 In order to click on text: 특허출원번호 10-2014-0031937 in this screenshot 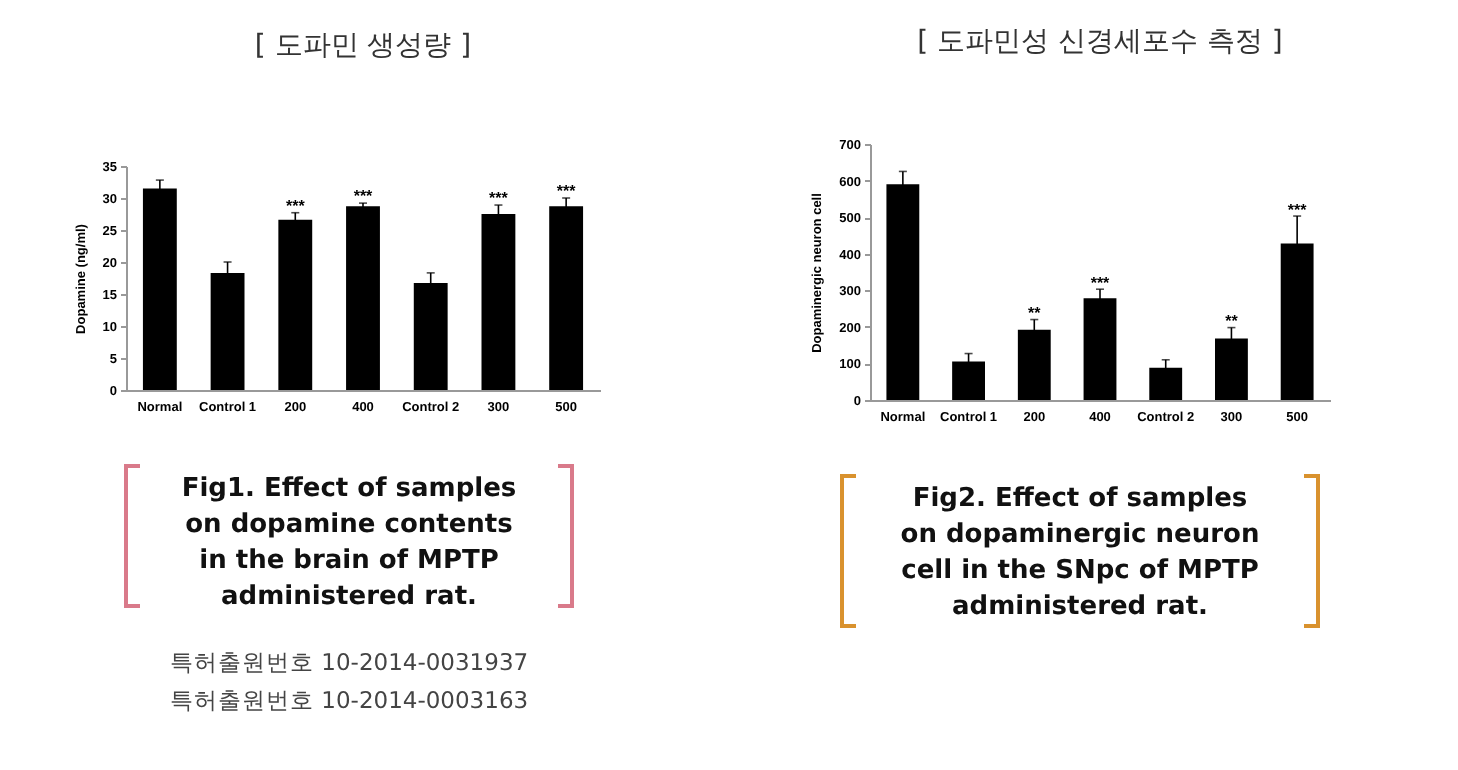, I will do `click(349, 663)`.